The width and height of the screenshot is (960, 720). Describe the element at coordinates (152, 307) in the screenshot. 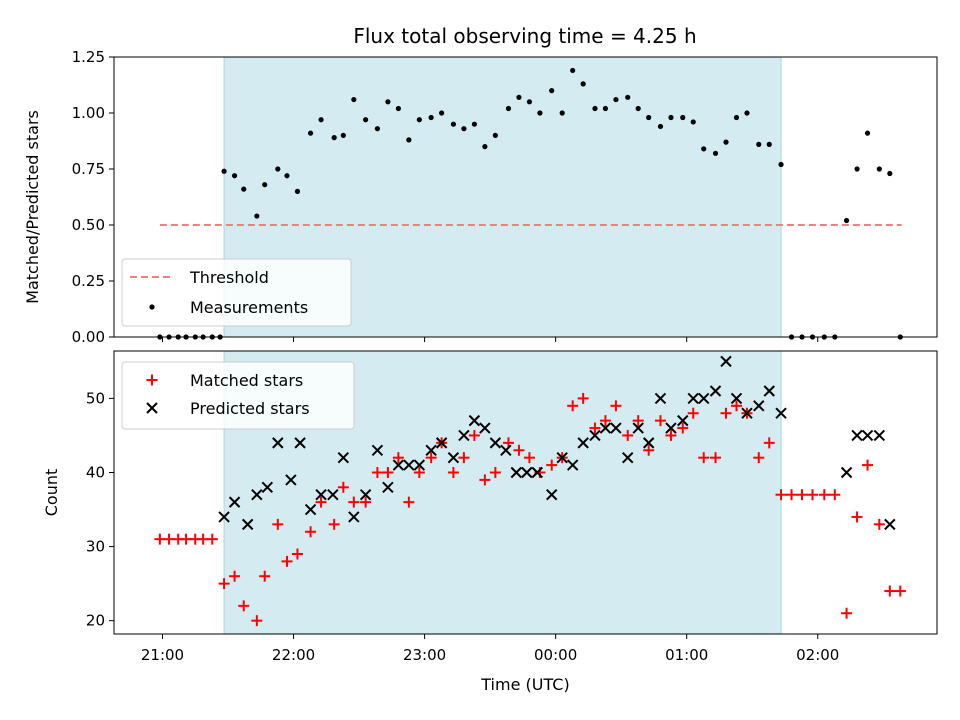

I see `measurements-legend-swatch` at that location.